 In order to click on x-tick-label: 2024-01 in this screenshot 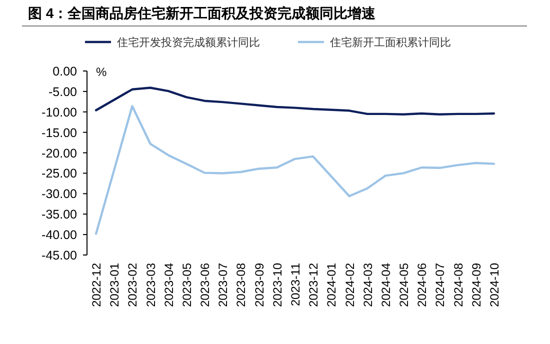, I will do `click(331, 285)`.